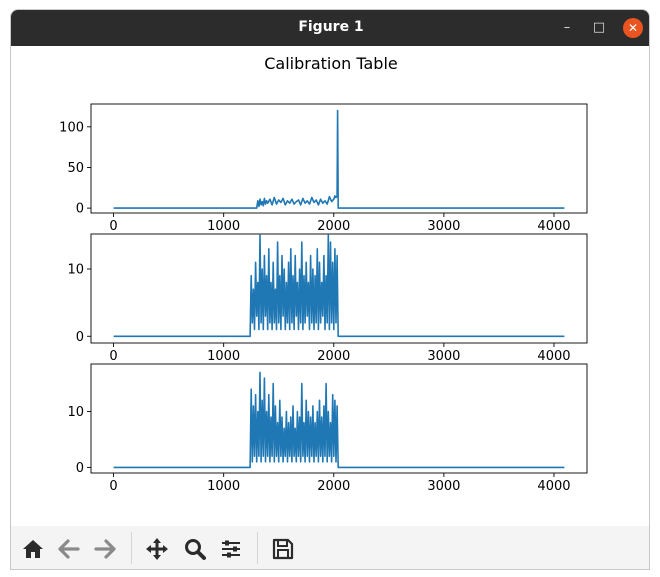  What do you see at coordinates (633, 28) in the screenshot?
I see `close-icon: ✕` at bounding box center [633, 28].